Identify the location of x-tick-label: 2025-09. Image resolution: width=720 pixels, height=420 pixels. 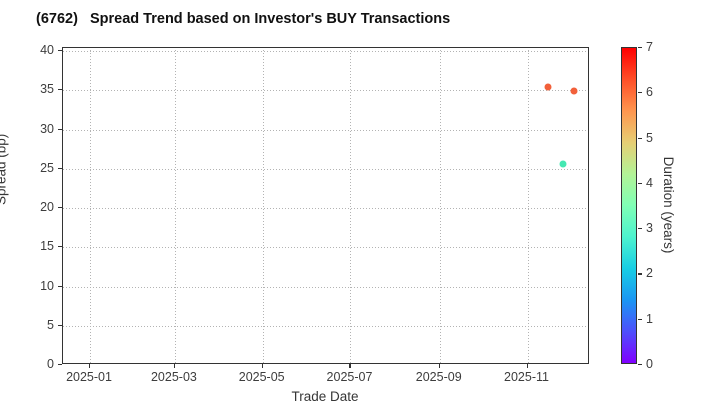
(438, 377).